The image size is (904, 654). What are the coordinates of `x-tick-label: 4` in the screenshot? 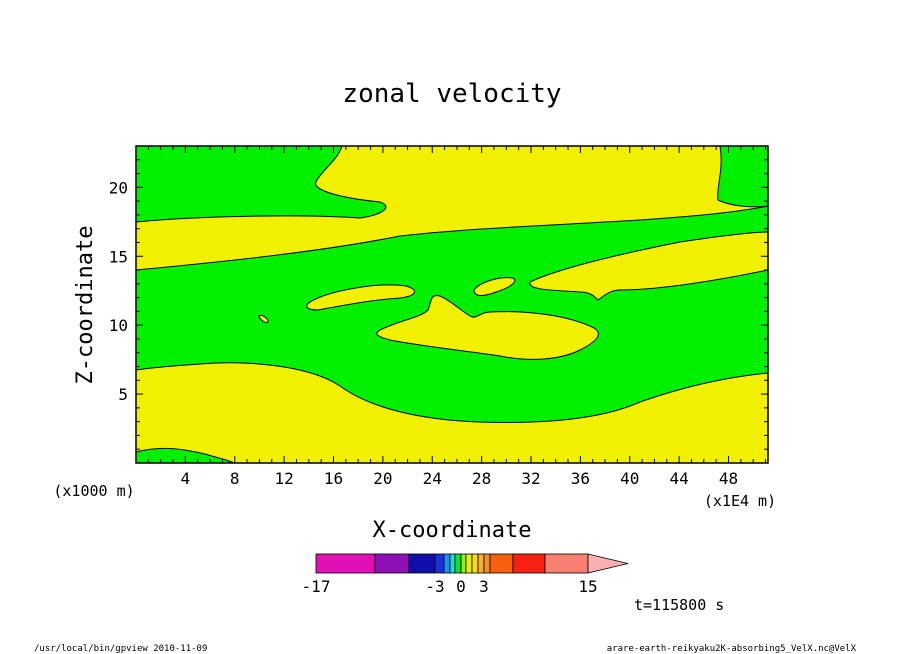 It's located at (186, 478).